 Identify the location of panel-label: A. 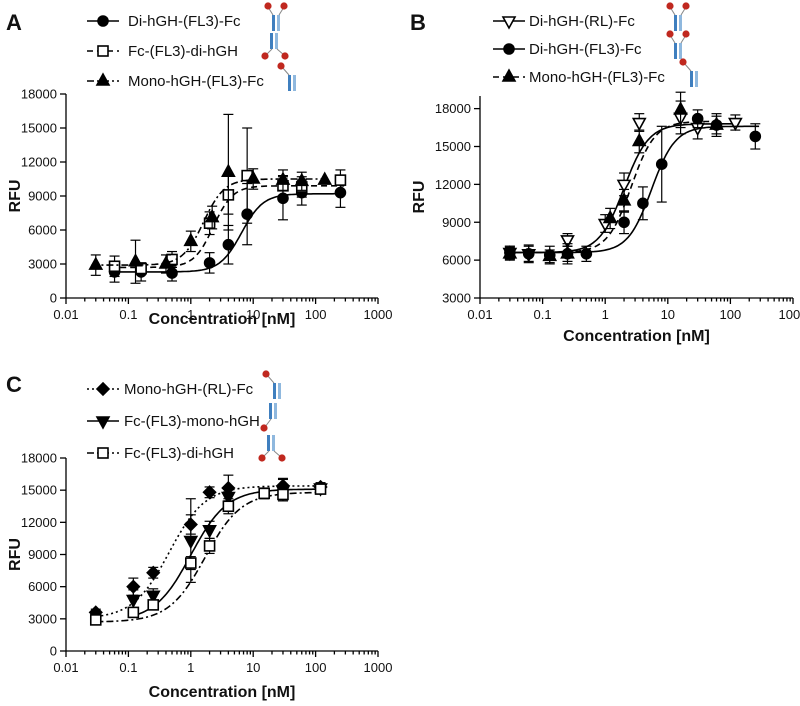
(14, 22).